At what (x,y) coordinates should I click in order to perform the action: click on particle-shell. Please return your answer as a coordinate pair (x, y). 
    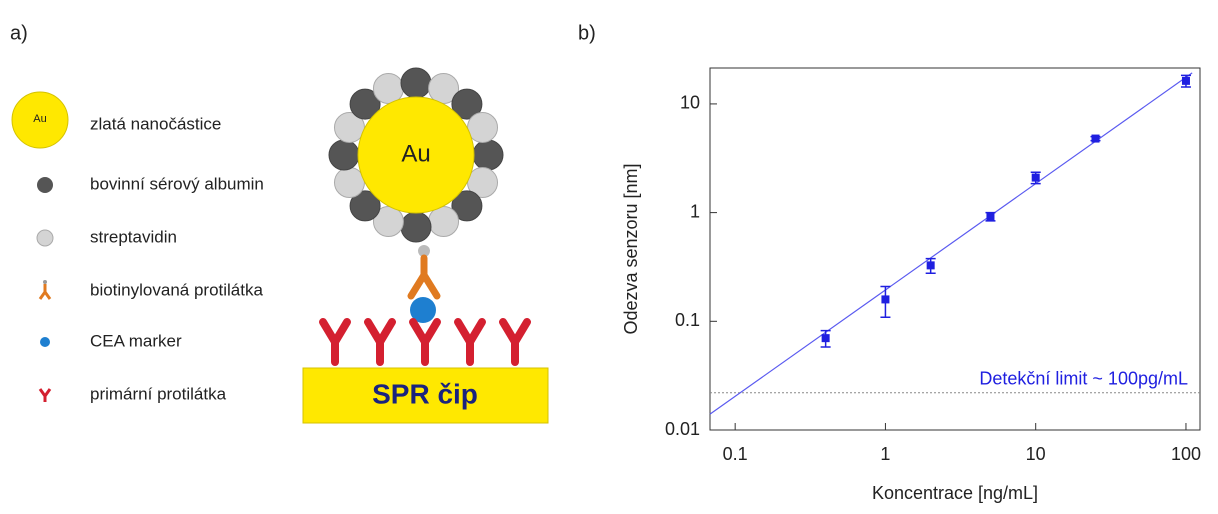
    Looking at the image, I should click on (416, 155).